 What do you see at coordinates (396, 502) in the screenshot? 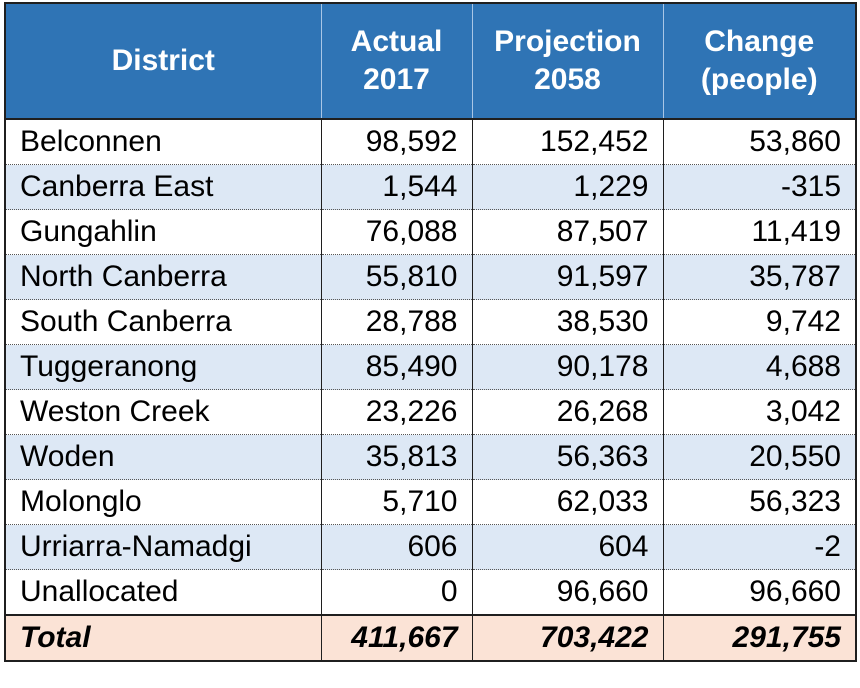
I see `actual-2017-cell: 5,710` at bounding box center [396, 502].